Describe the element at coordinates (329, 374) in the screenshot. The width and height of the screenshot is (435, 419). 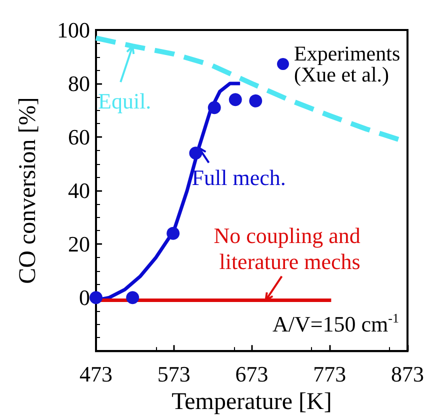
I see `x-tick-label: 773` at that location.